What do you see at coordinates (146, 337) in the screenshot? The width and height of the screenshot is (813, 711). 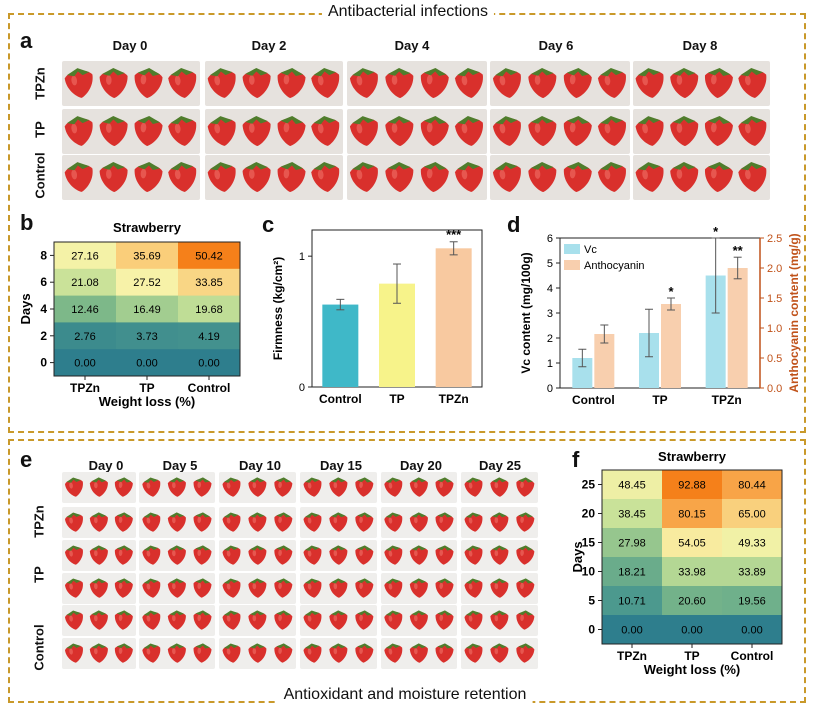 I see `heatmap-cell-value: 3.73` at bounding box center [146, 337].